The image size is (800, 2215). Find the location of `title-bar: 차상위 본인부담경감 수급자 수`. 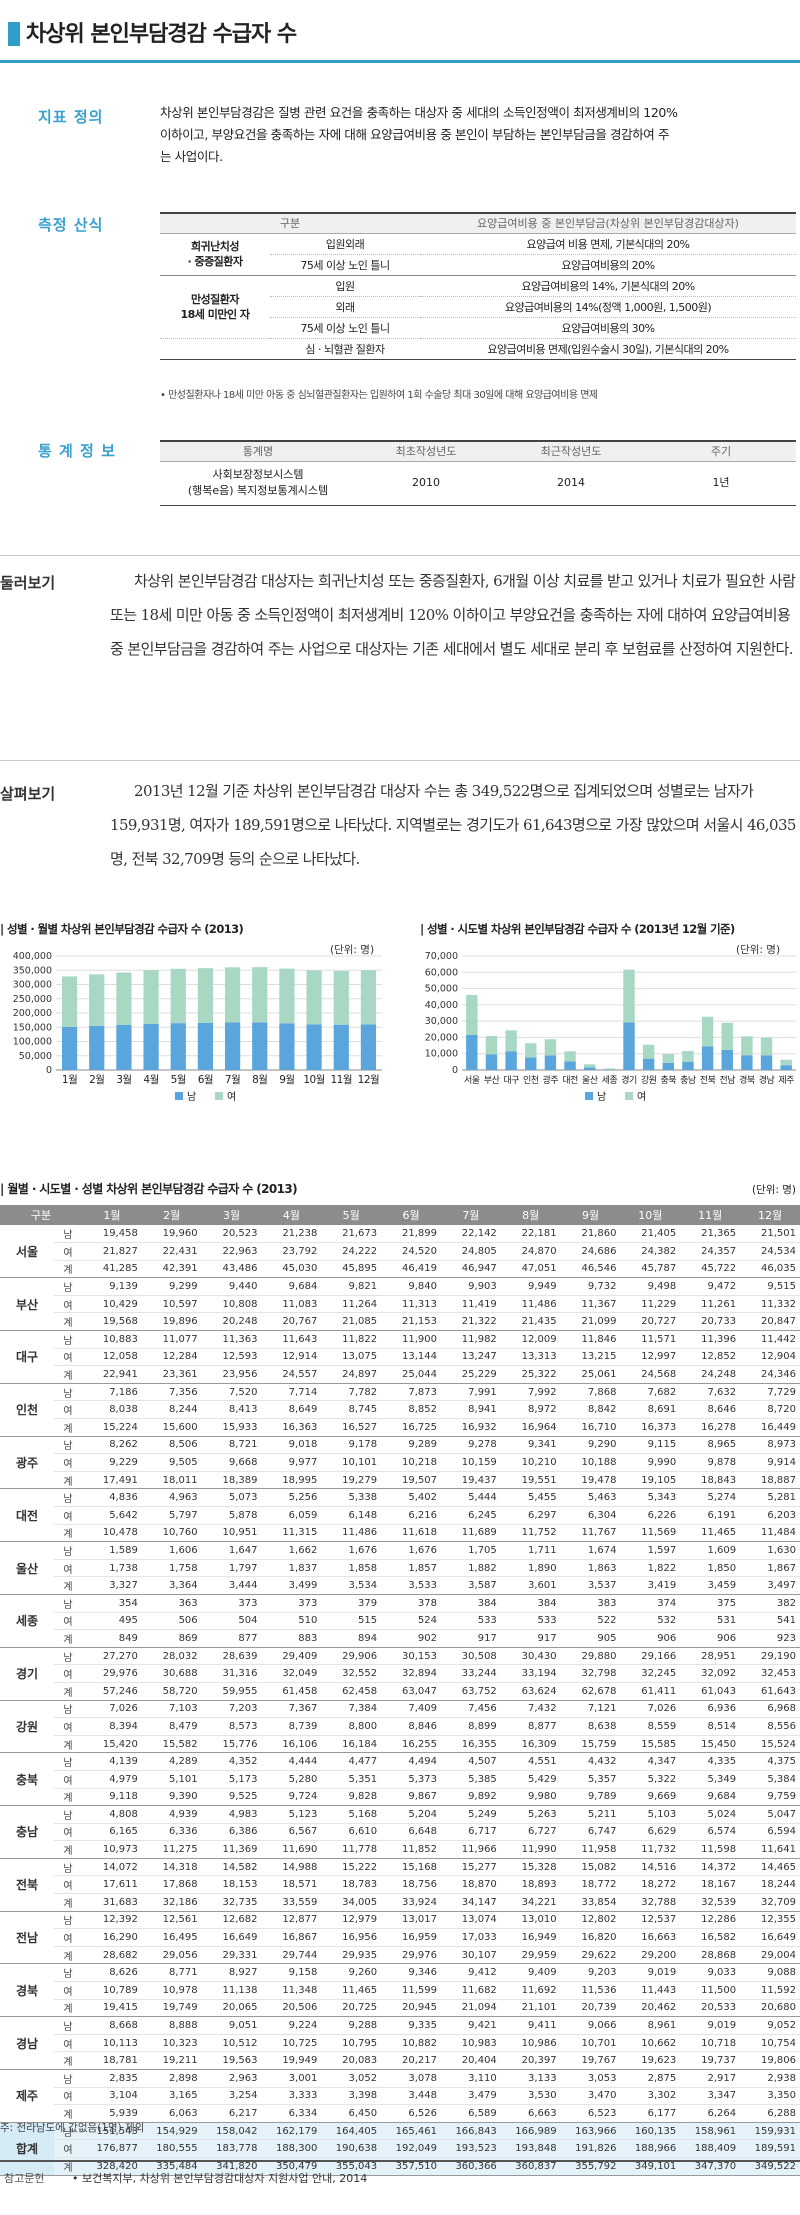

title-bar: 차상위 본인부담경감 수급자 수 is located at coordinates (400, 35).